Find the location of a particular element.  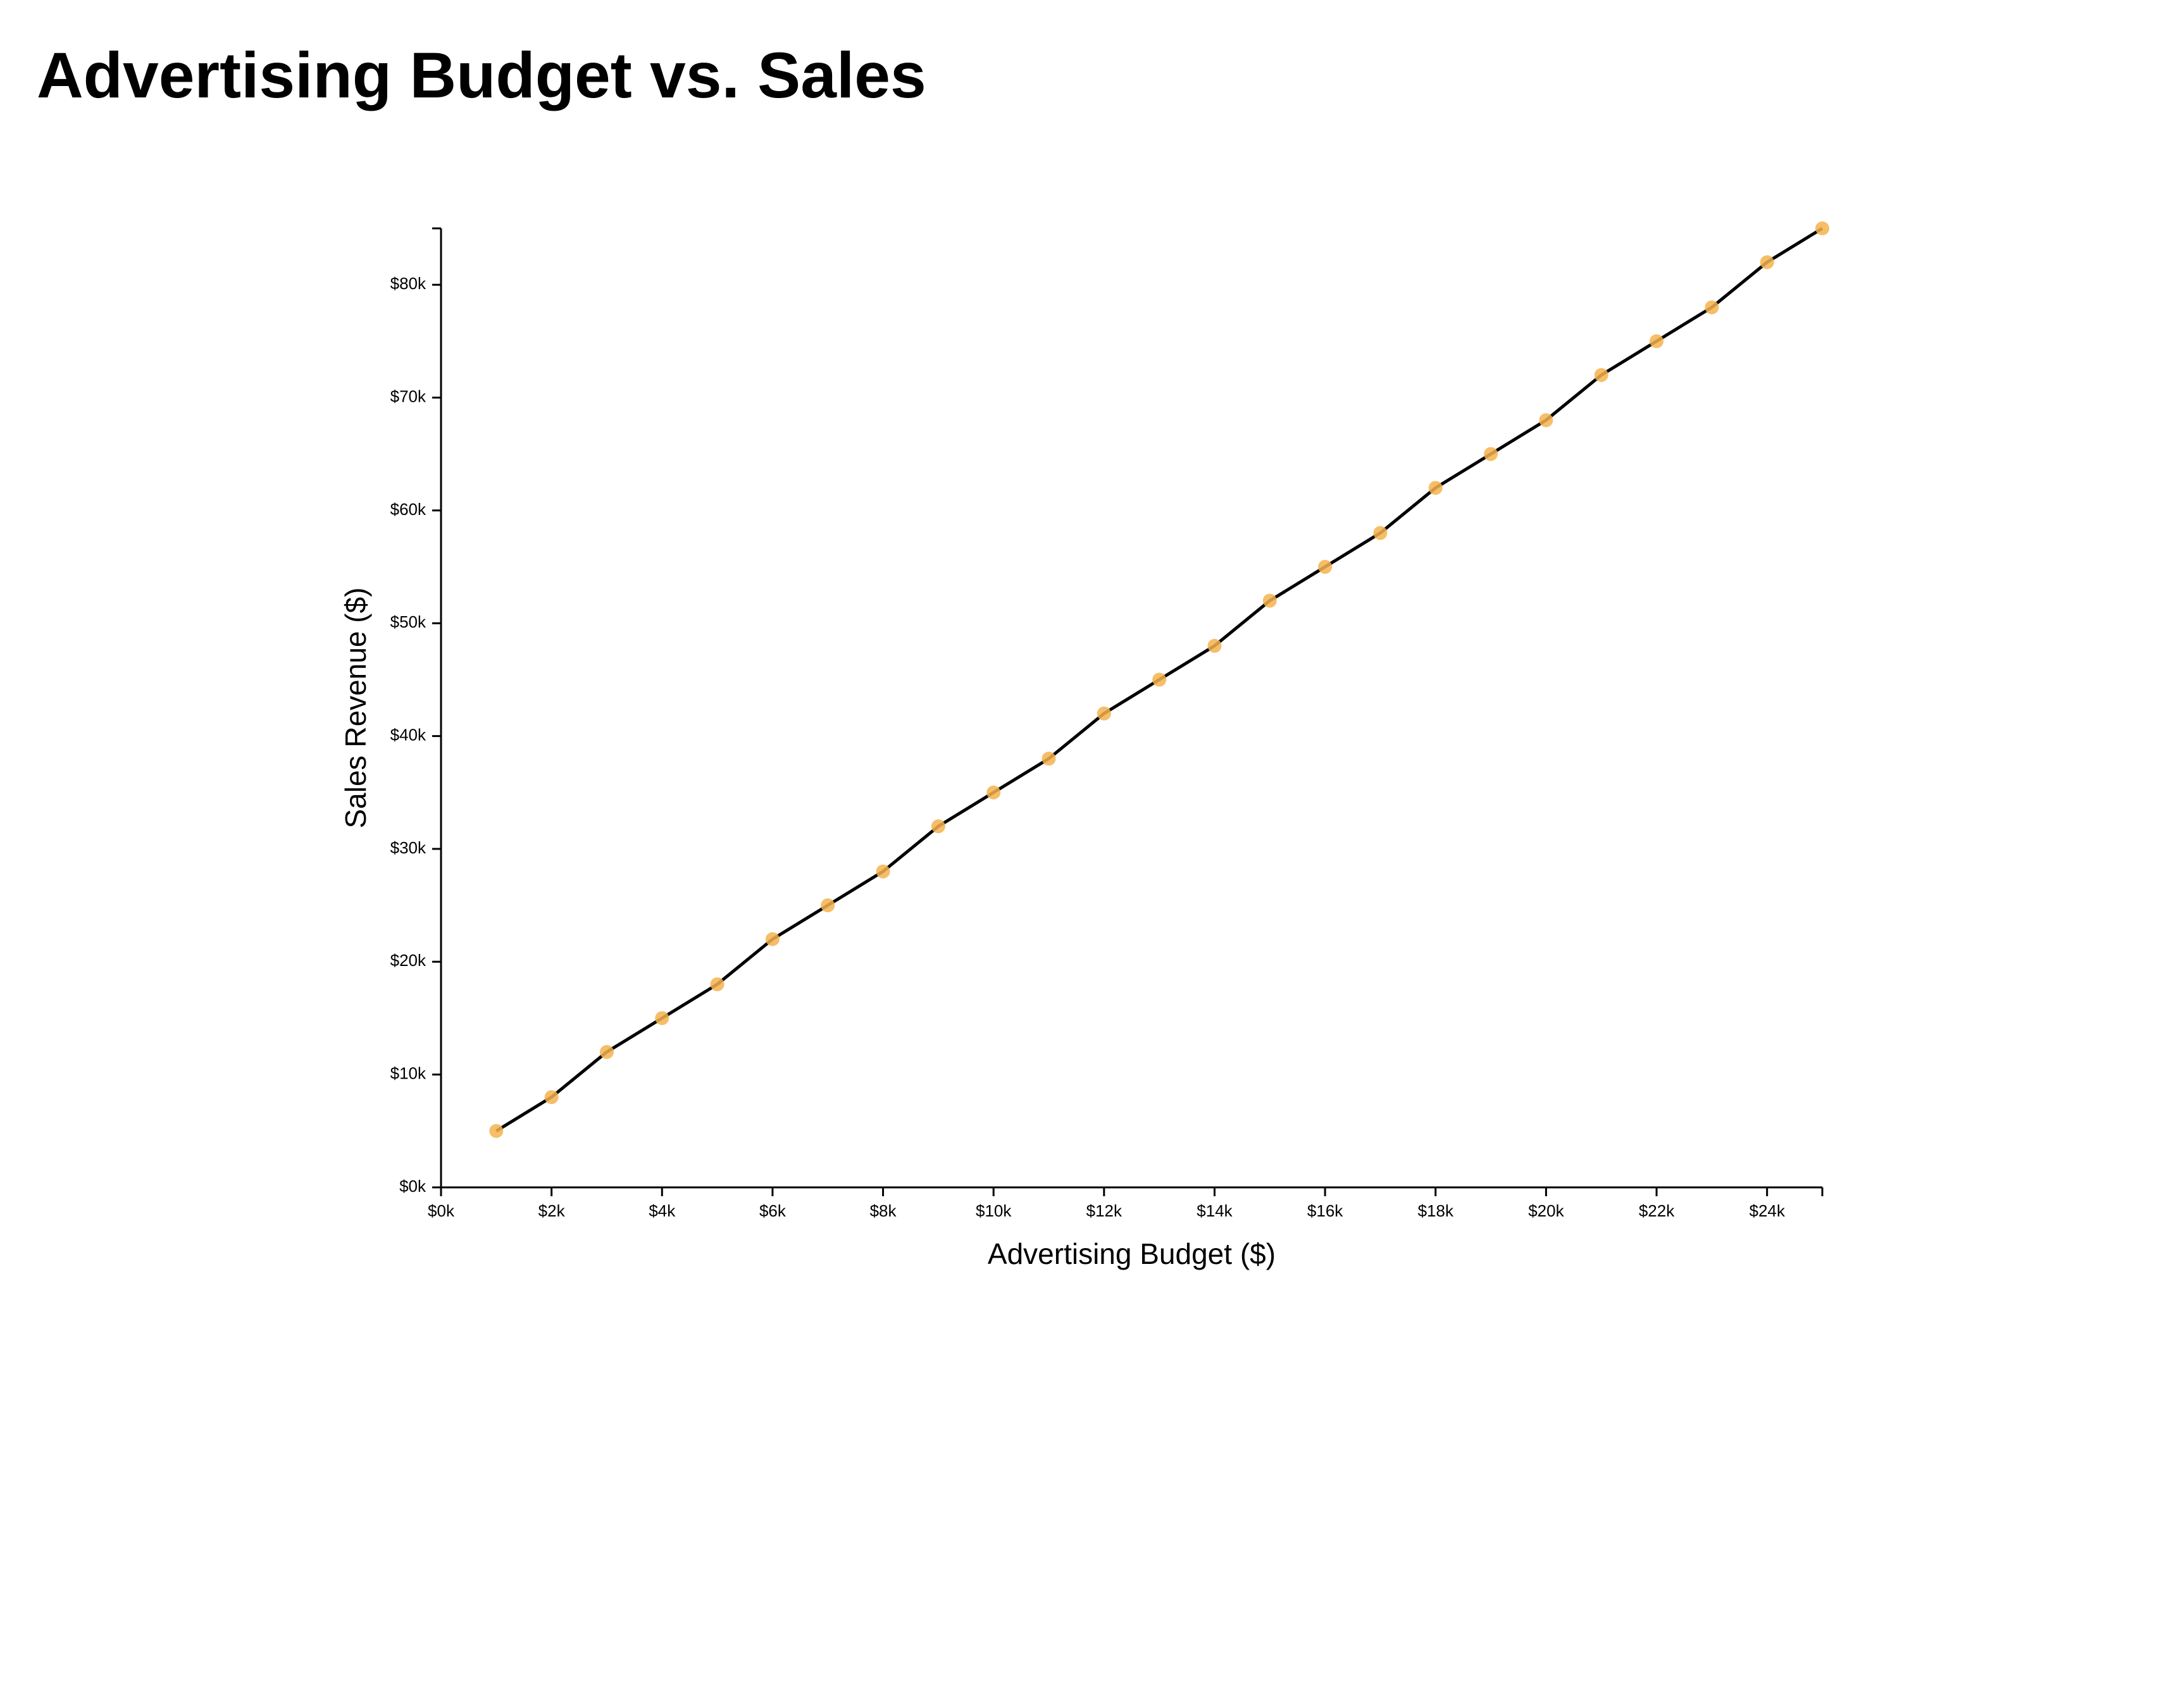

x-tick-label: $18k is located at coordinates (1436, 1210).